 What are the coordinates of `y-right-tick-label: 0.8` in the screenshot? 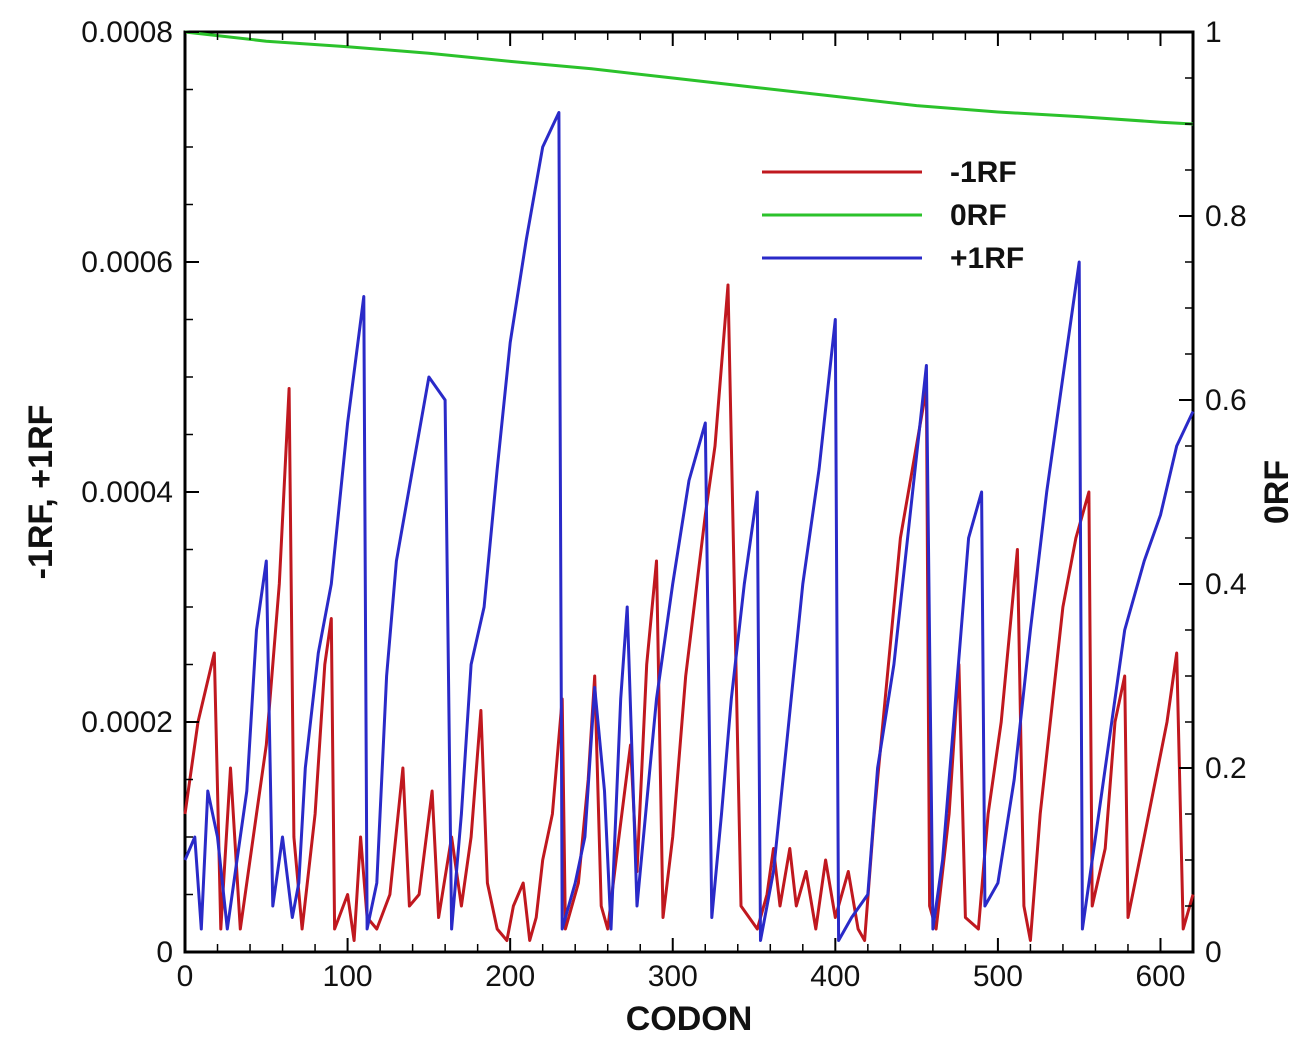 It's located at (1226, 216).